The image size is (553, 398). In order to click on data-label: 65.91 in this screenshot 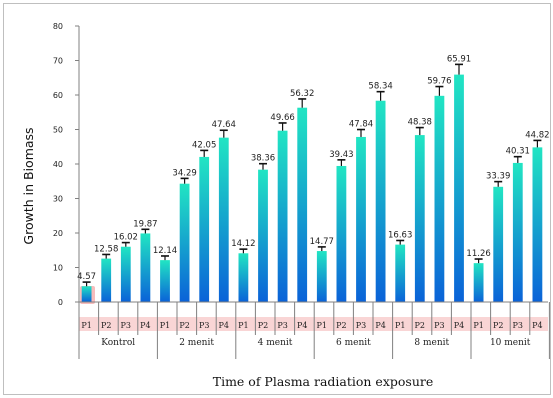, I will do `click(459, 59)`.